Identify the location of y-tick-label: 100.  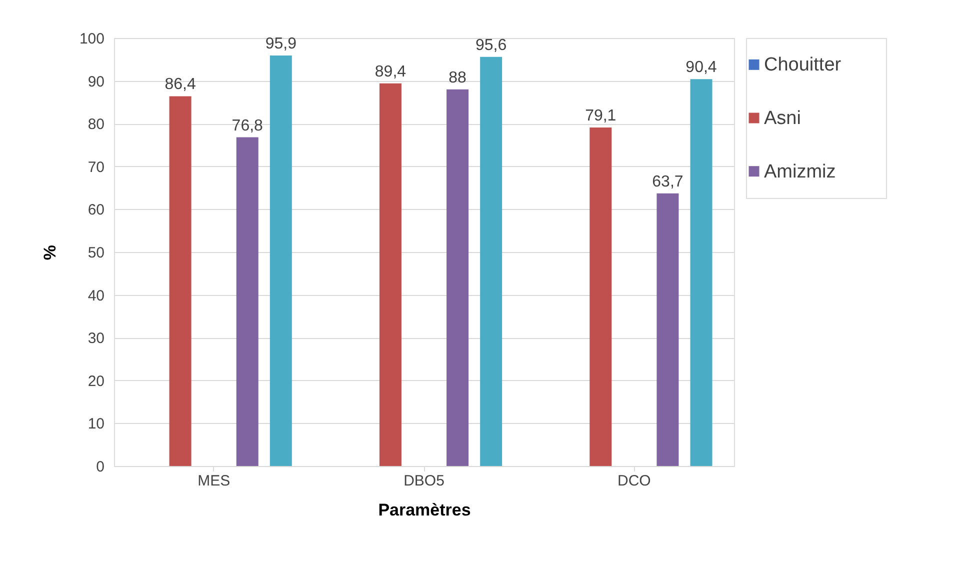
(91, 39).